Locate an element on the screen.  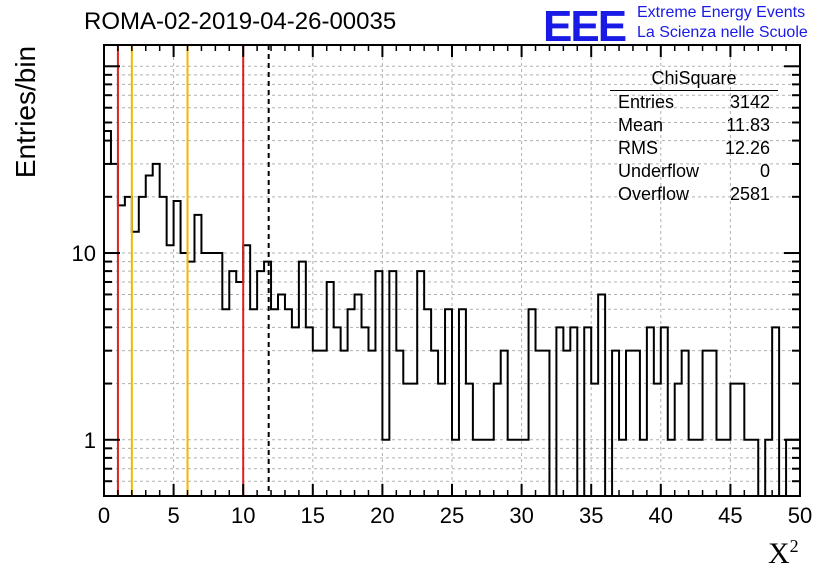
x-tick-label: 45 is located at coordinates (730, 515).